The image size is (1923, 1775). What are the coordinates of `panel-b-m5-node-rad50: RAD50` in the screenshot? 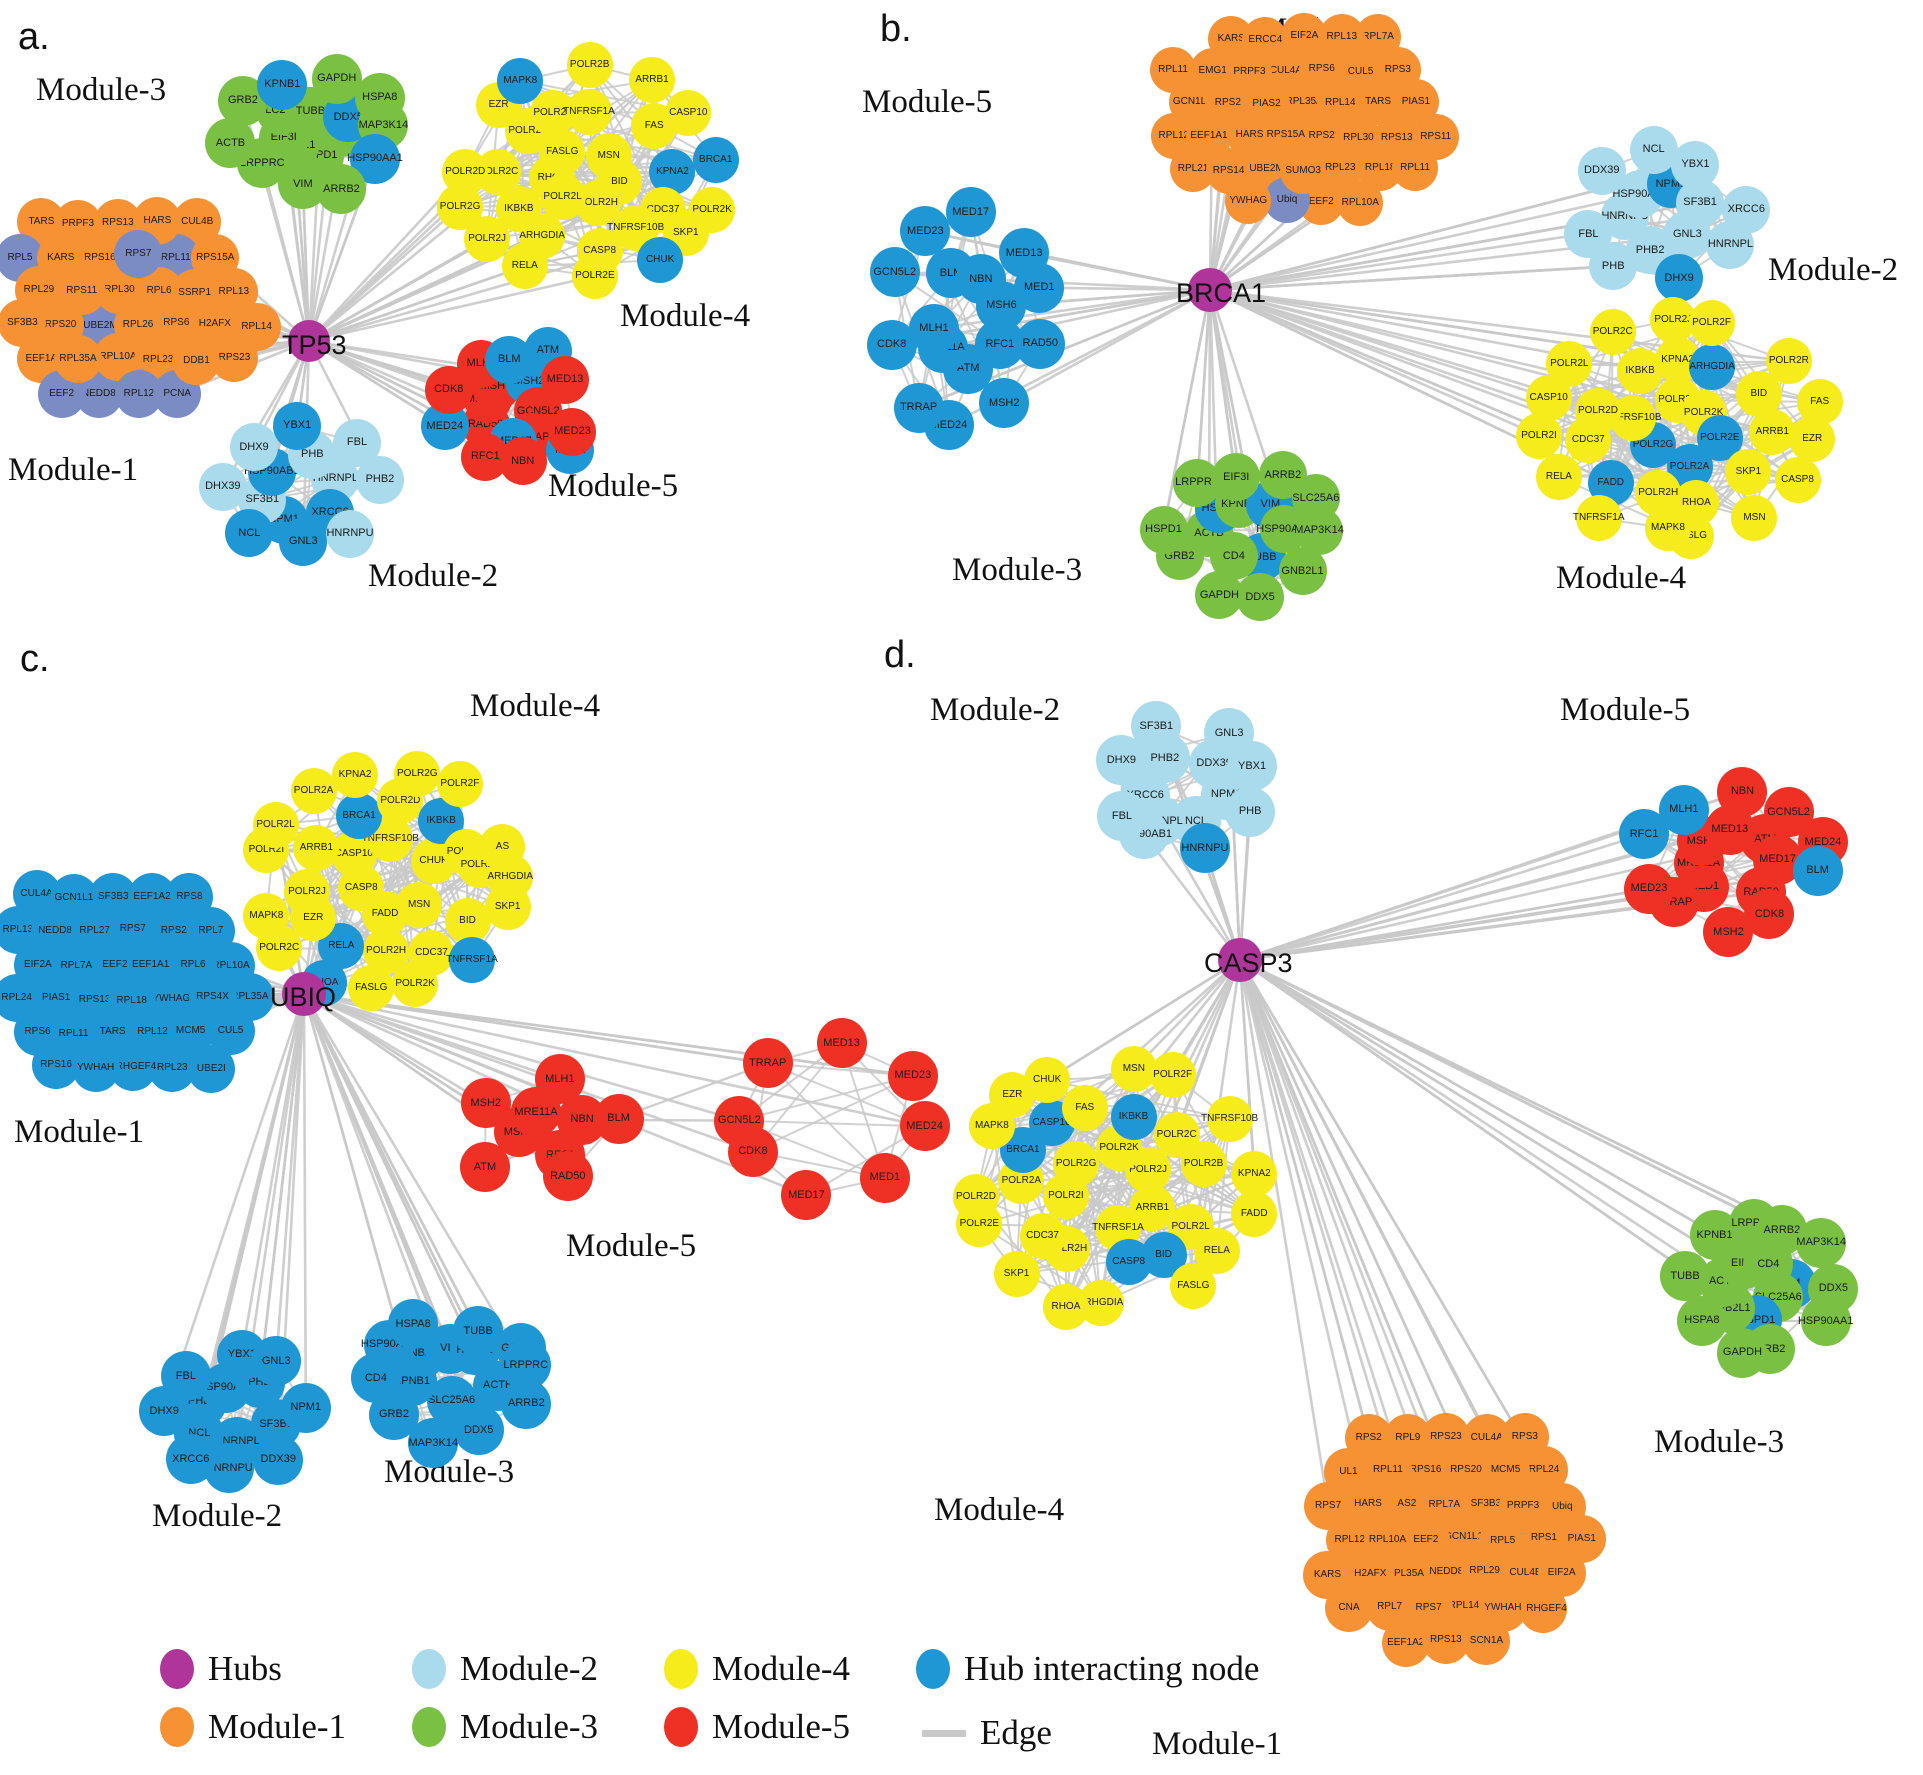 It's located at (1040, 343).